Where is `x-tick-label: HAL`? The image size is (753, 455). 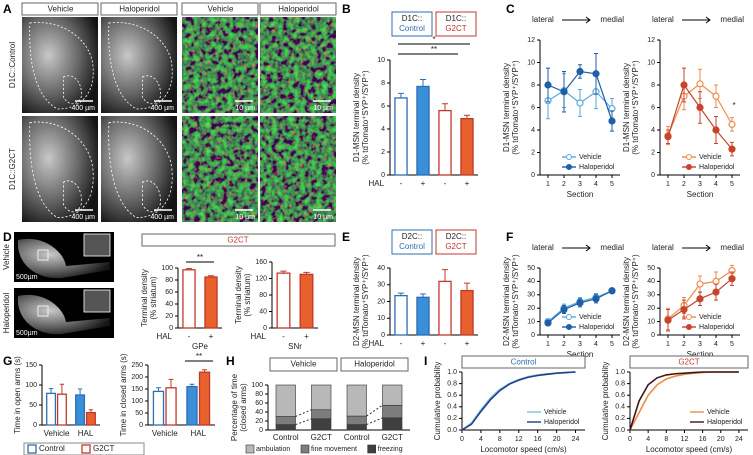
x-tick-label: HAL is located at coordinates (86, 433).